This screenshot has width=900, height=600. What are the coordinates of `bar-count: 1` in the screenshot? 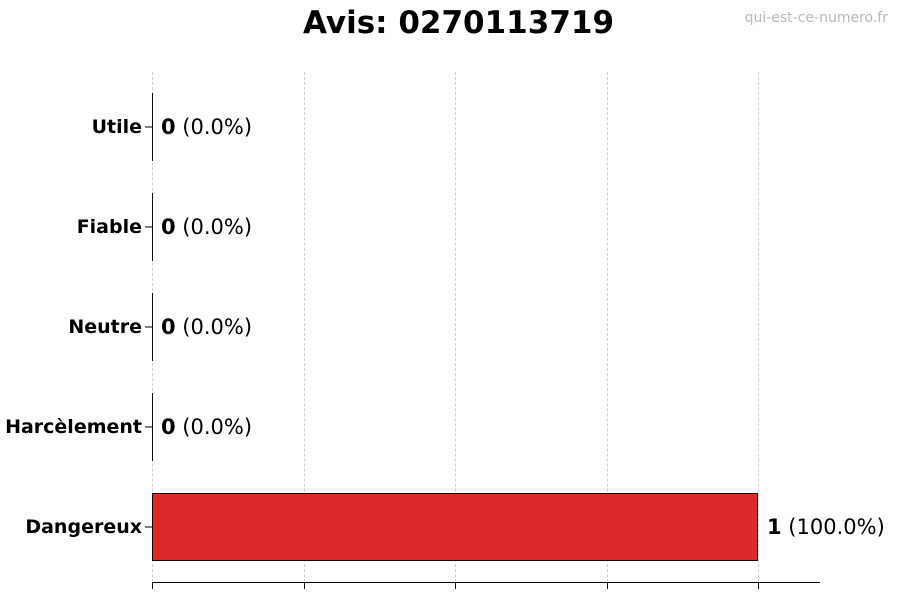 It's located at (774, 527).